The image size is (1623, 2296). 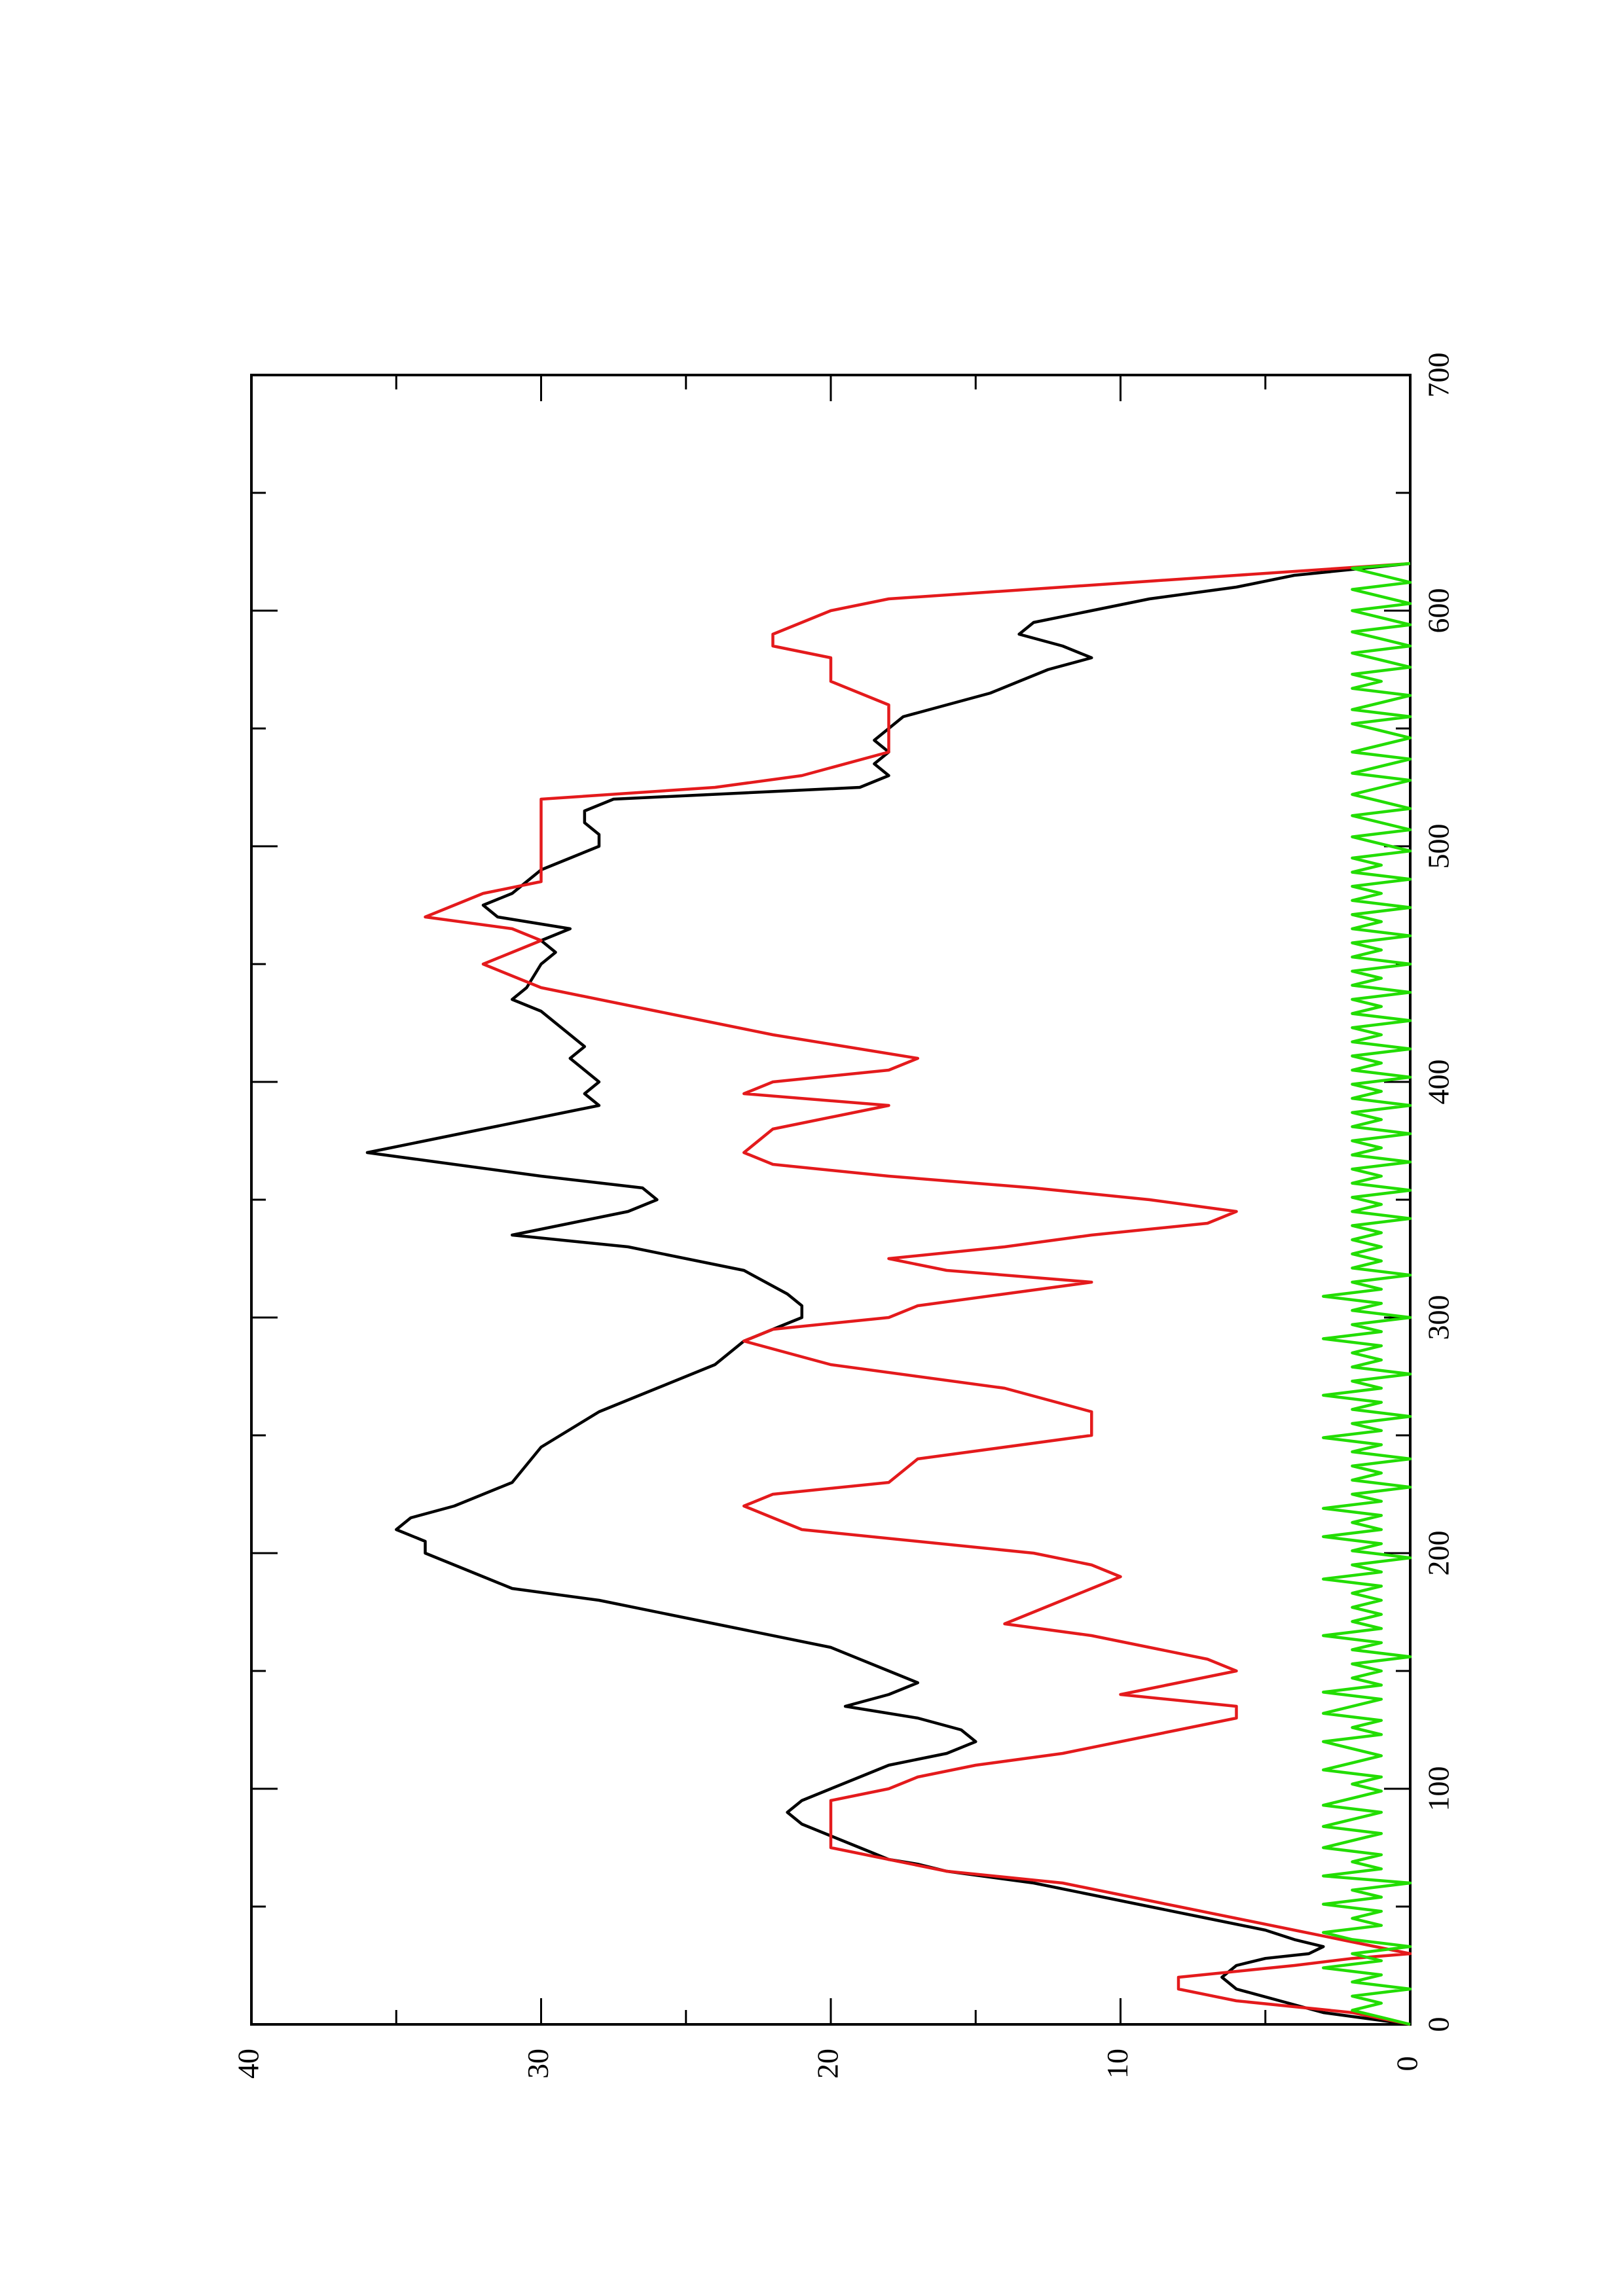 I want to click on x-tick-label: 700, so click(x=1438, y=376).